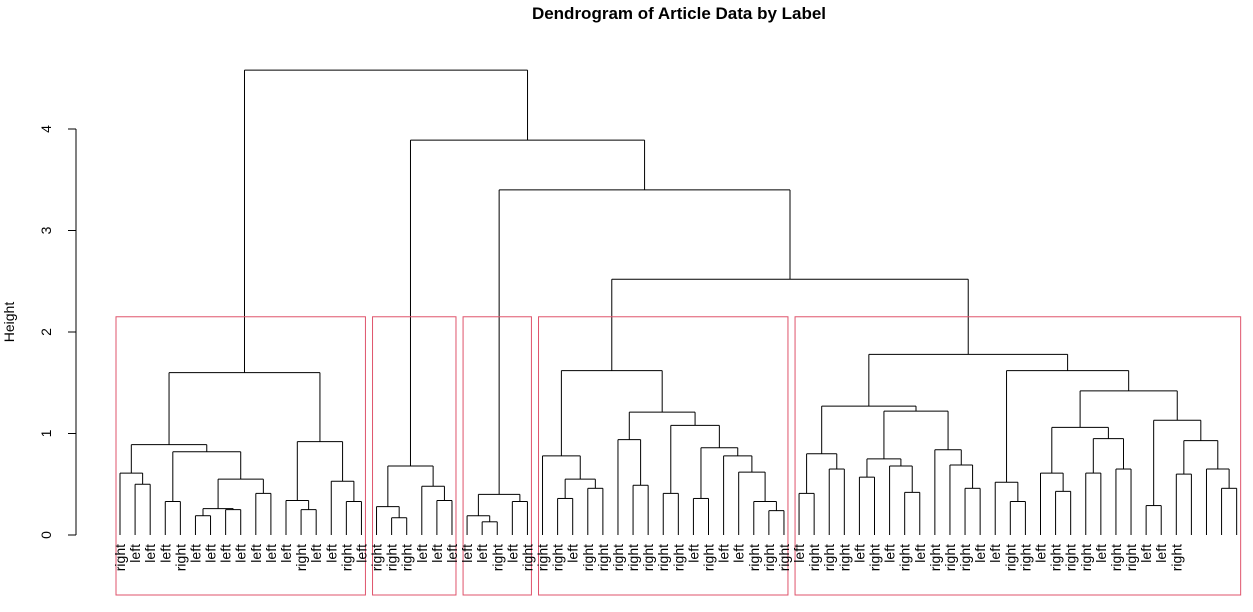  I want to click on y-tick-label-0: 0, so click(46, 535).